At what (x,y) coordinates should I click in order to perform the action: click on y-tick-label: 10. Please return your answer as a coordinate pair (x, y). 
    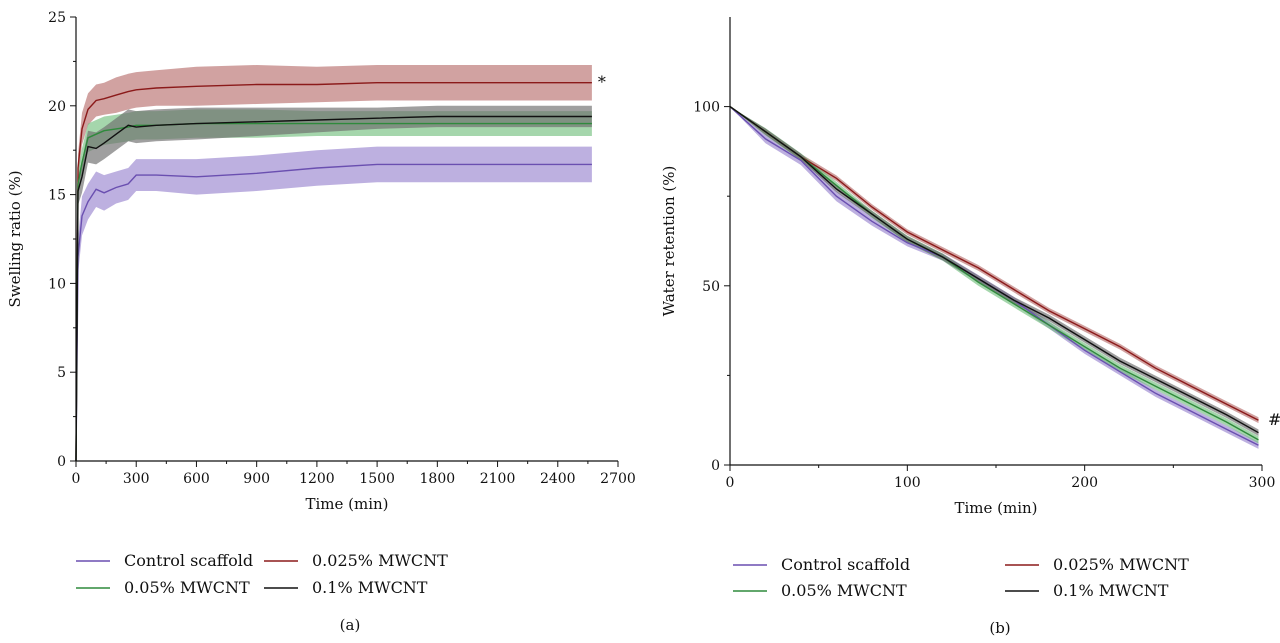
    Looking at the image, I should click on (57, 284).